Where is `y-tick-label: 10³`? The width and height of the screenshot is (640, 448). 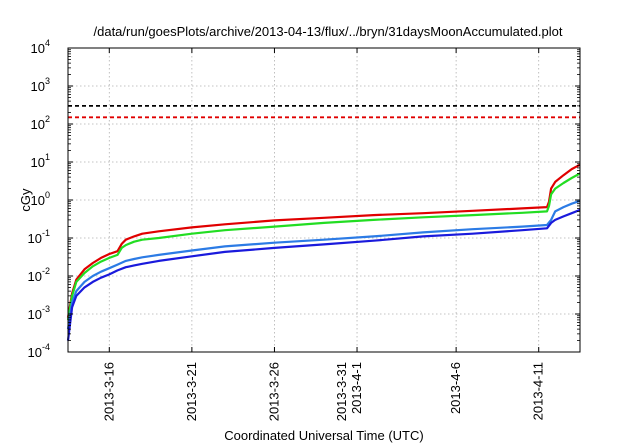
y-tick-label: 10³ is located at coordinates (40, 85).